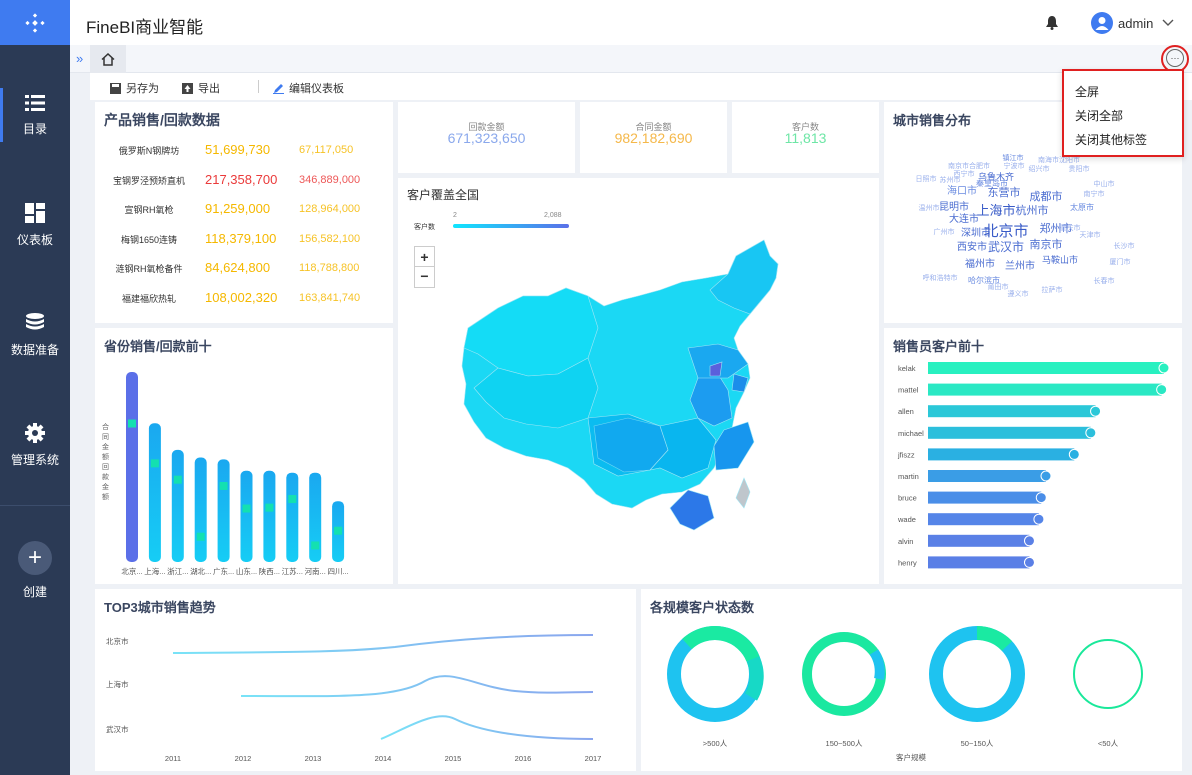 Image resolution: width=1192 pixels, height=775 pixels. Describe the element at coordinates (35, 225) in the screenshot. I see `sidebar-item-dashboard: 仪表板` at that location.